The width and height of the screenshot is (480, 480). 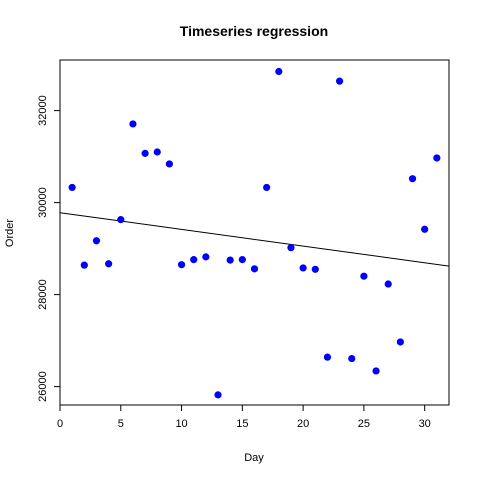 What do you see at coordinates (121, 424) in the screenshot?
I see `x-tick-label: 5` at bounding box center [121, 424].